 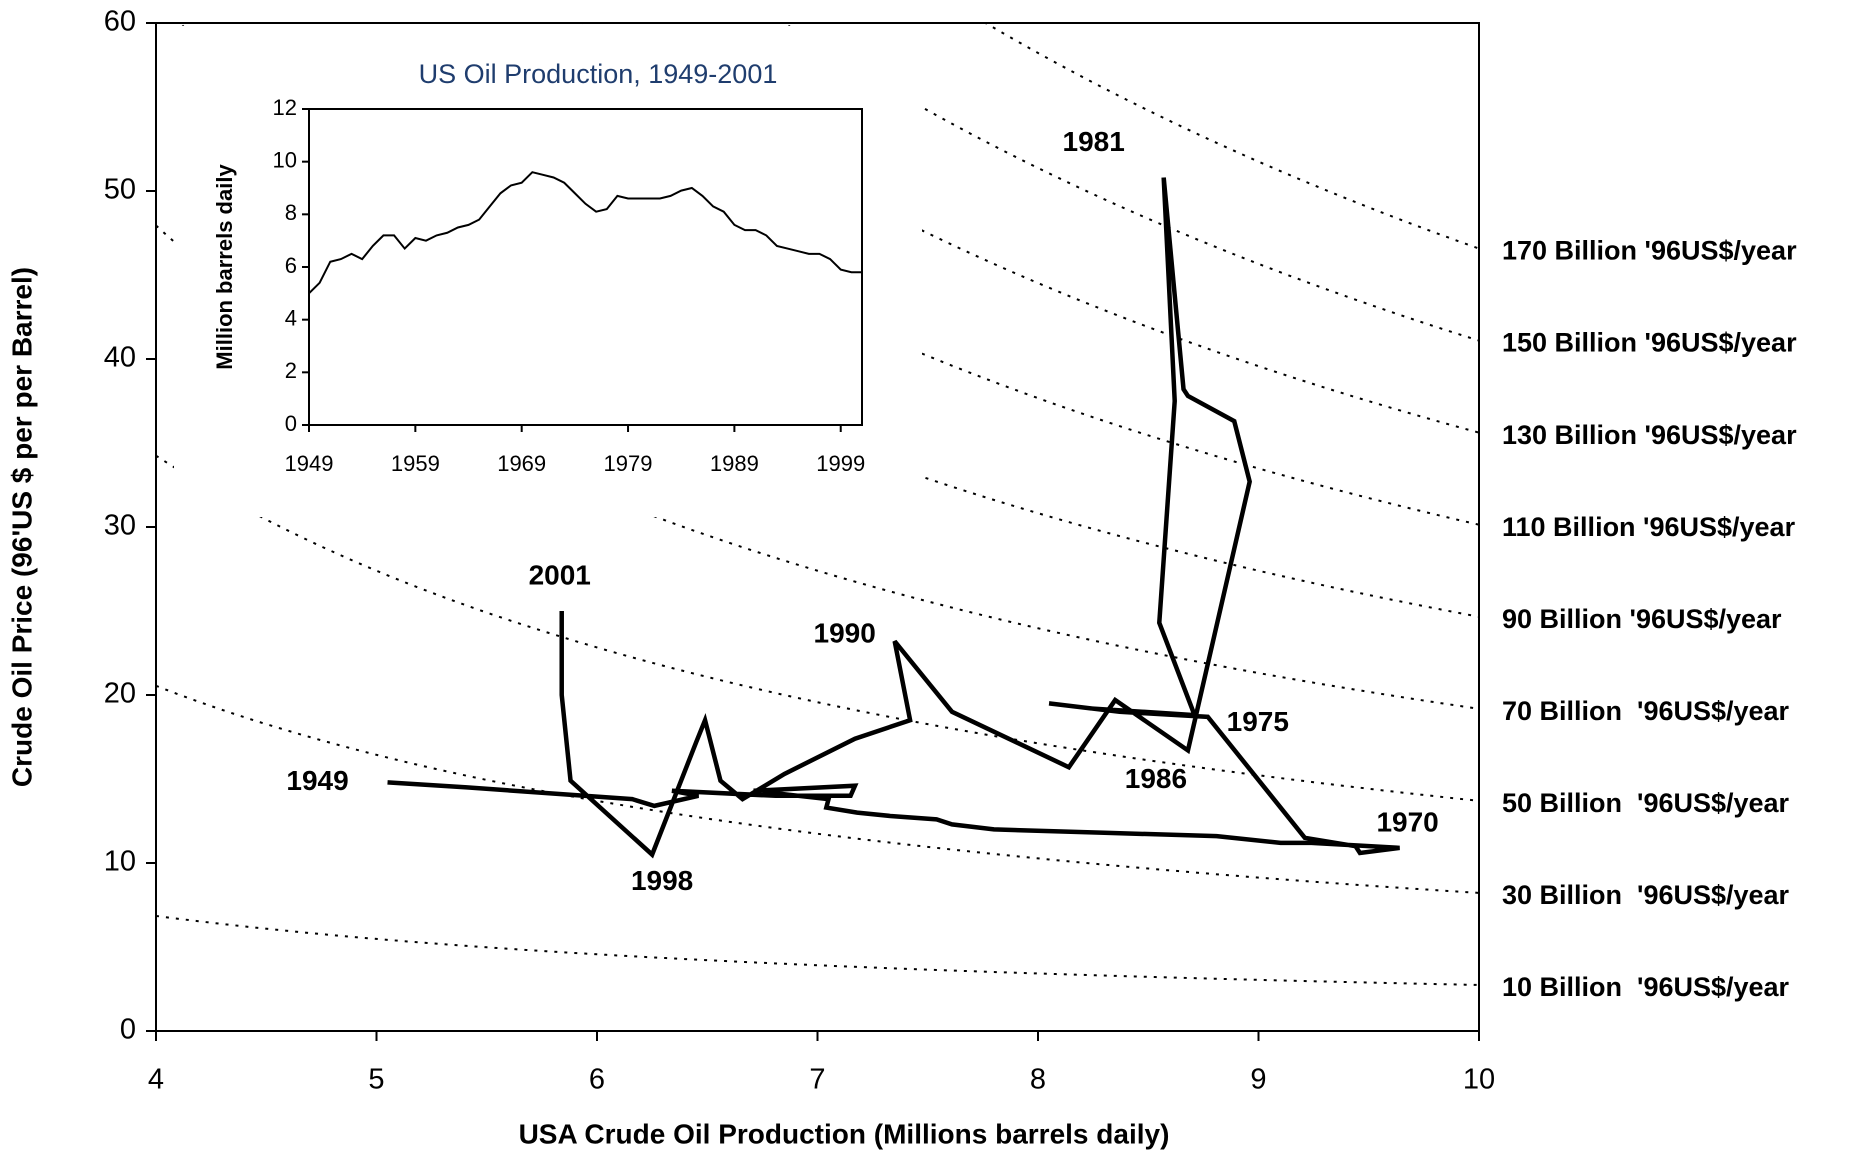 What do you see at coordinates (415, 463) in the screenshot?
I see `x-tick-label: 1959` at bounding box center [415, 463].